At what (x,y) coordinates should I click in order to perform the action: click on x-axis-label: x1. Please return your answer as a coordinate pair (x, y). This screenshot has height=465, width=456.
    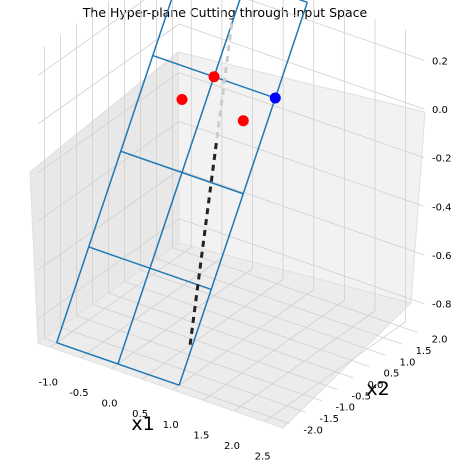
    Looking at the image, I should click on (142, 424).